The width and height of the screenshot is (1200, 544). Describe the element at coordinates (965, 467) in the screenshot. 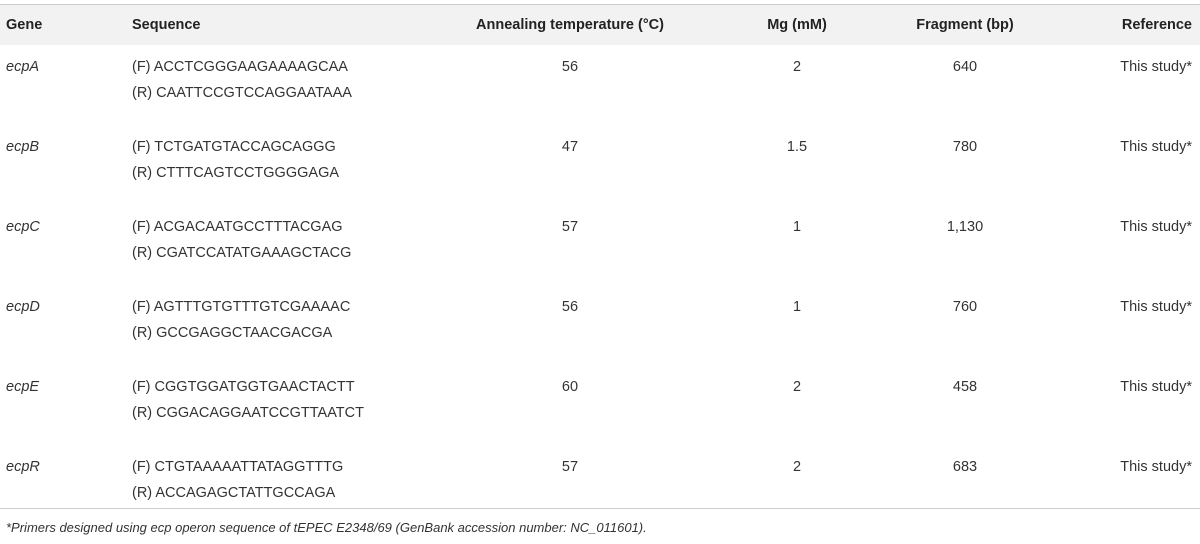

I see `fragment-cell: 683` at that location.